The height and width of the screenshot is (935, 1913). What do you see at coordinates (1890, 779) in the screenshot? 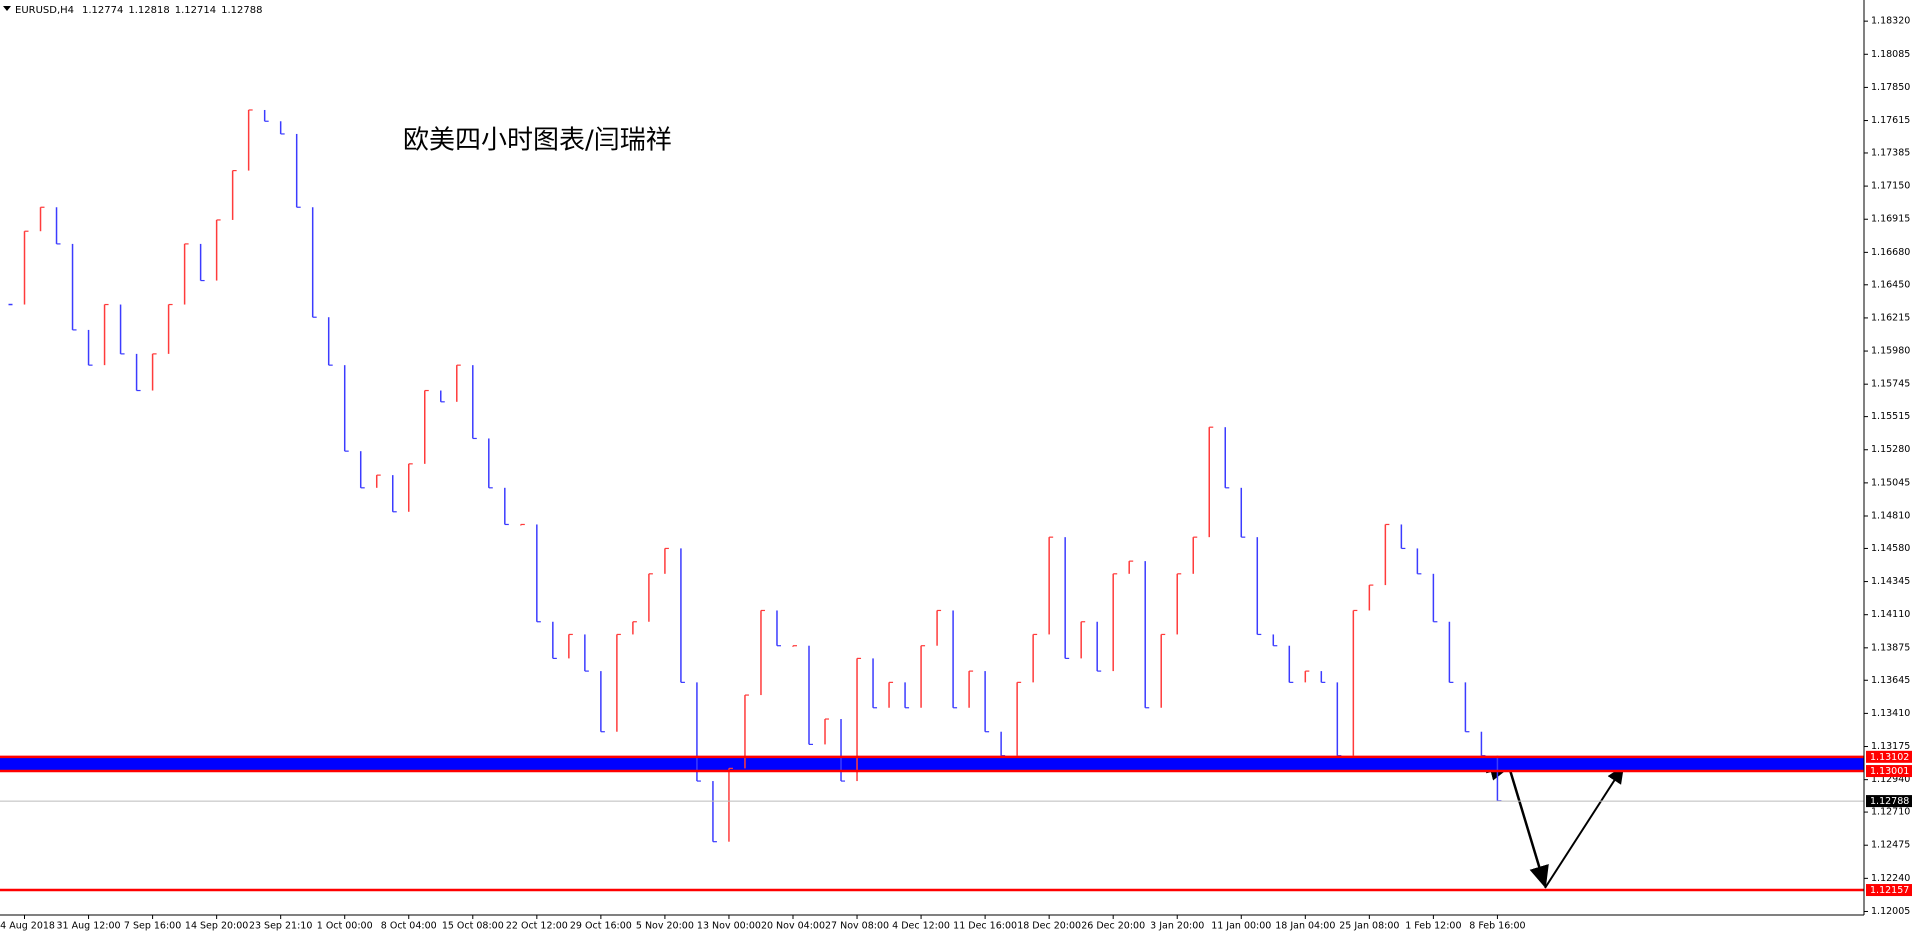
I see `y-tick-label: 1.12940` at bounding box center [1890, 779].